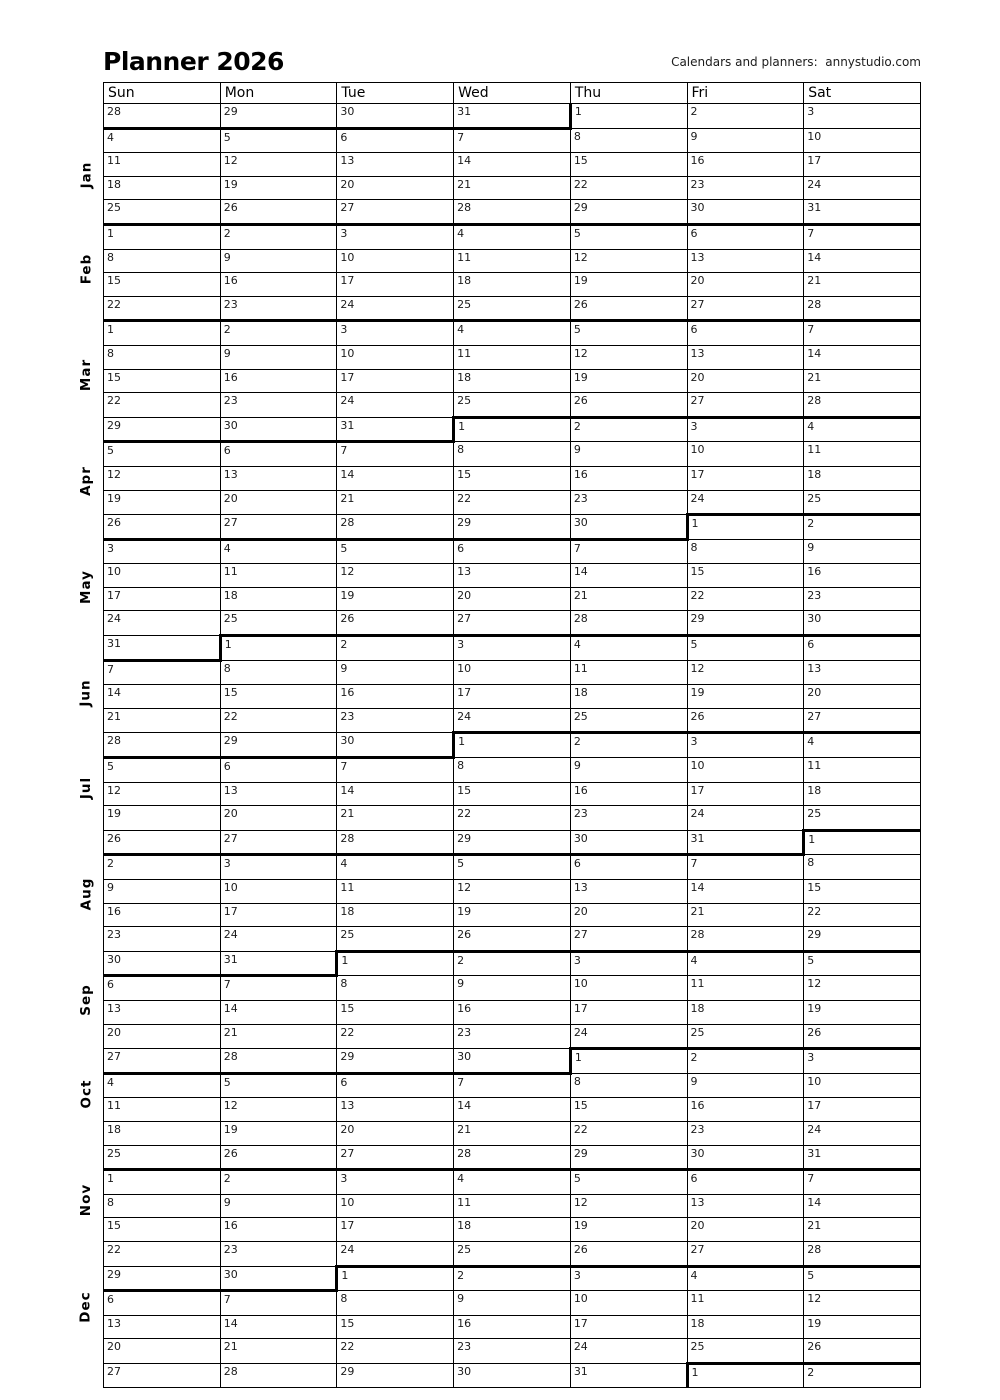 The height and width of the screenshot is (1400, 1000). What do you see at coordinates (628, 93) in the screenshot?
I see `weekday-header-thu: Thu` at bounding box center [628, 93].